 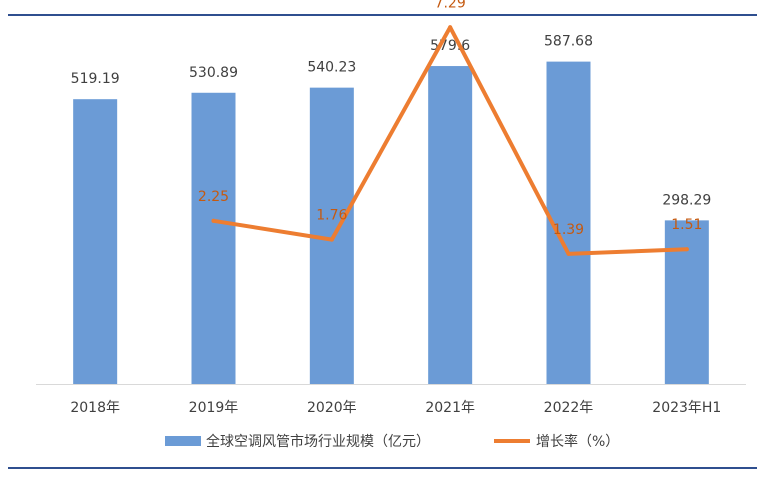 I want to click on legend-line-label: 增长率（%）, so click(x=577, y=441).